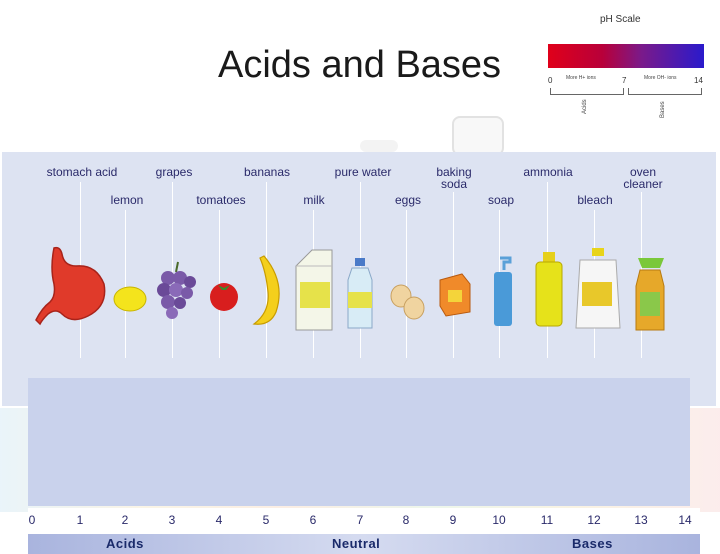 The image size is (720, 554). What do you see at coordinates (32, 520) in the screenshot?
I see `scale-num-0: 0` at bounding box center [32, 520].